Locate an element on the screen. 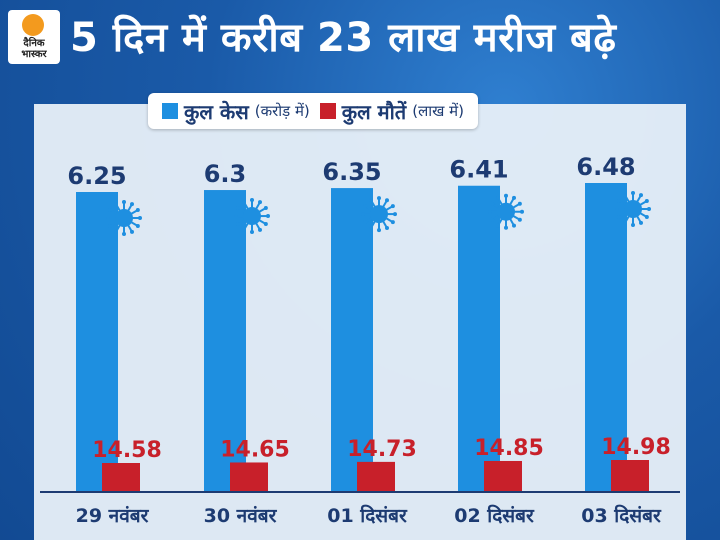 The width and height of the screenshot is (720, 540). data-label-cases-1: 6.25 is located at coordinates (96, 176).